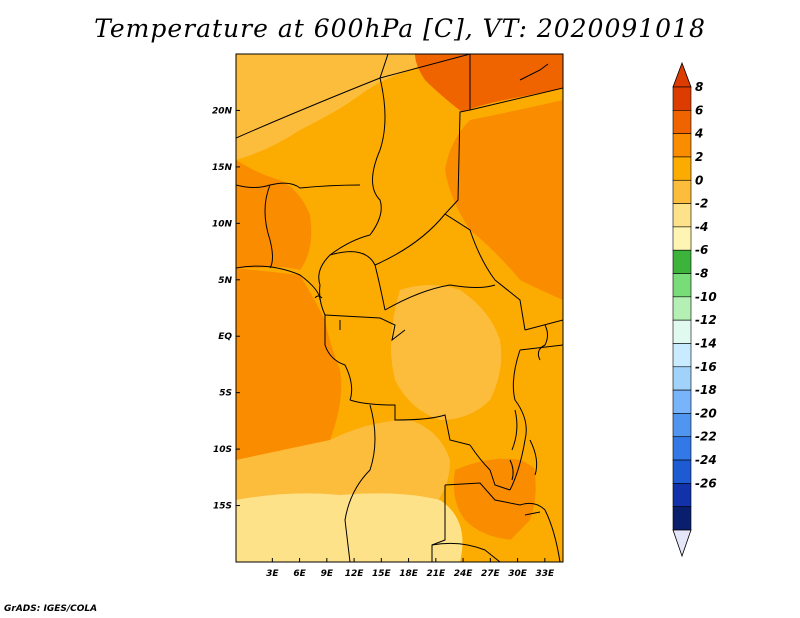  Describe the element at coordinates (225, 337) in the screenshot. I see `y-tick-label: EQ` at that location.